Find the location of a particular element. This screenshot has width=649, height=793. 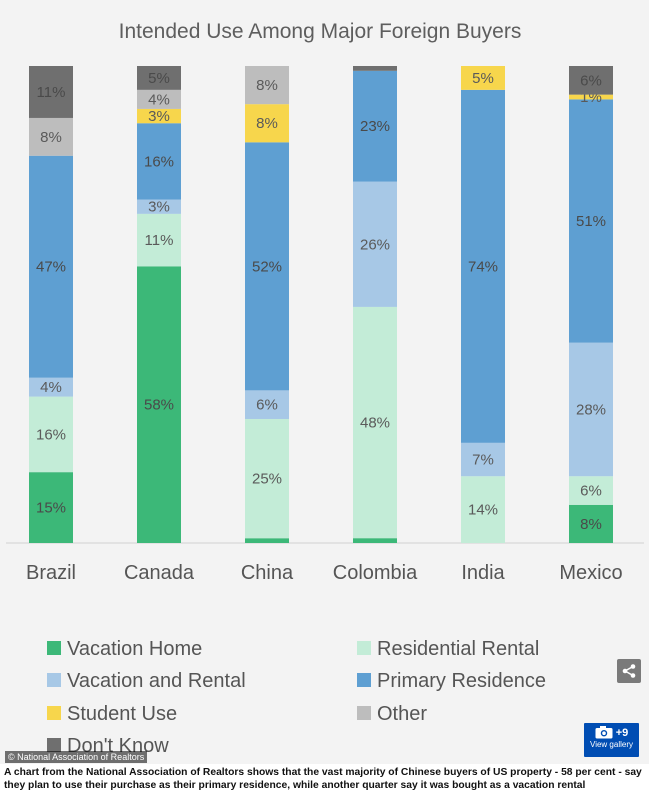

x-tick-label-colombia: Colombia is located at coordinates (375, 573).